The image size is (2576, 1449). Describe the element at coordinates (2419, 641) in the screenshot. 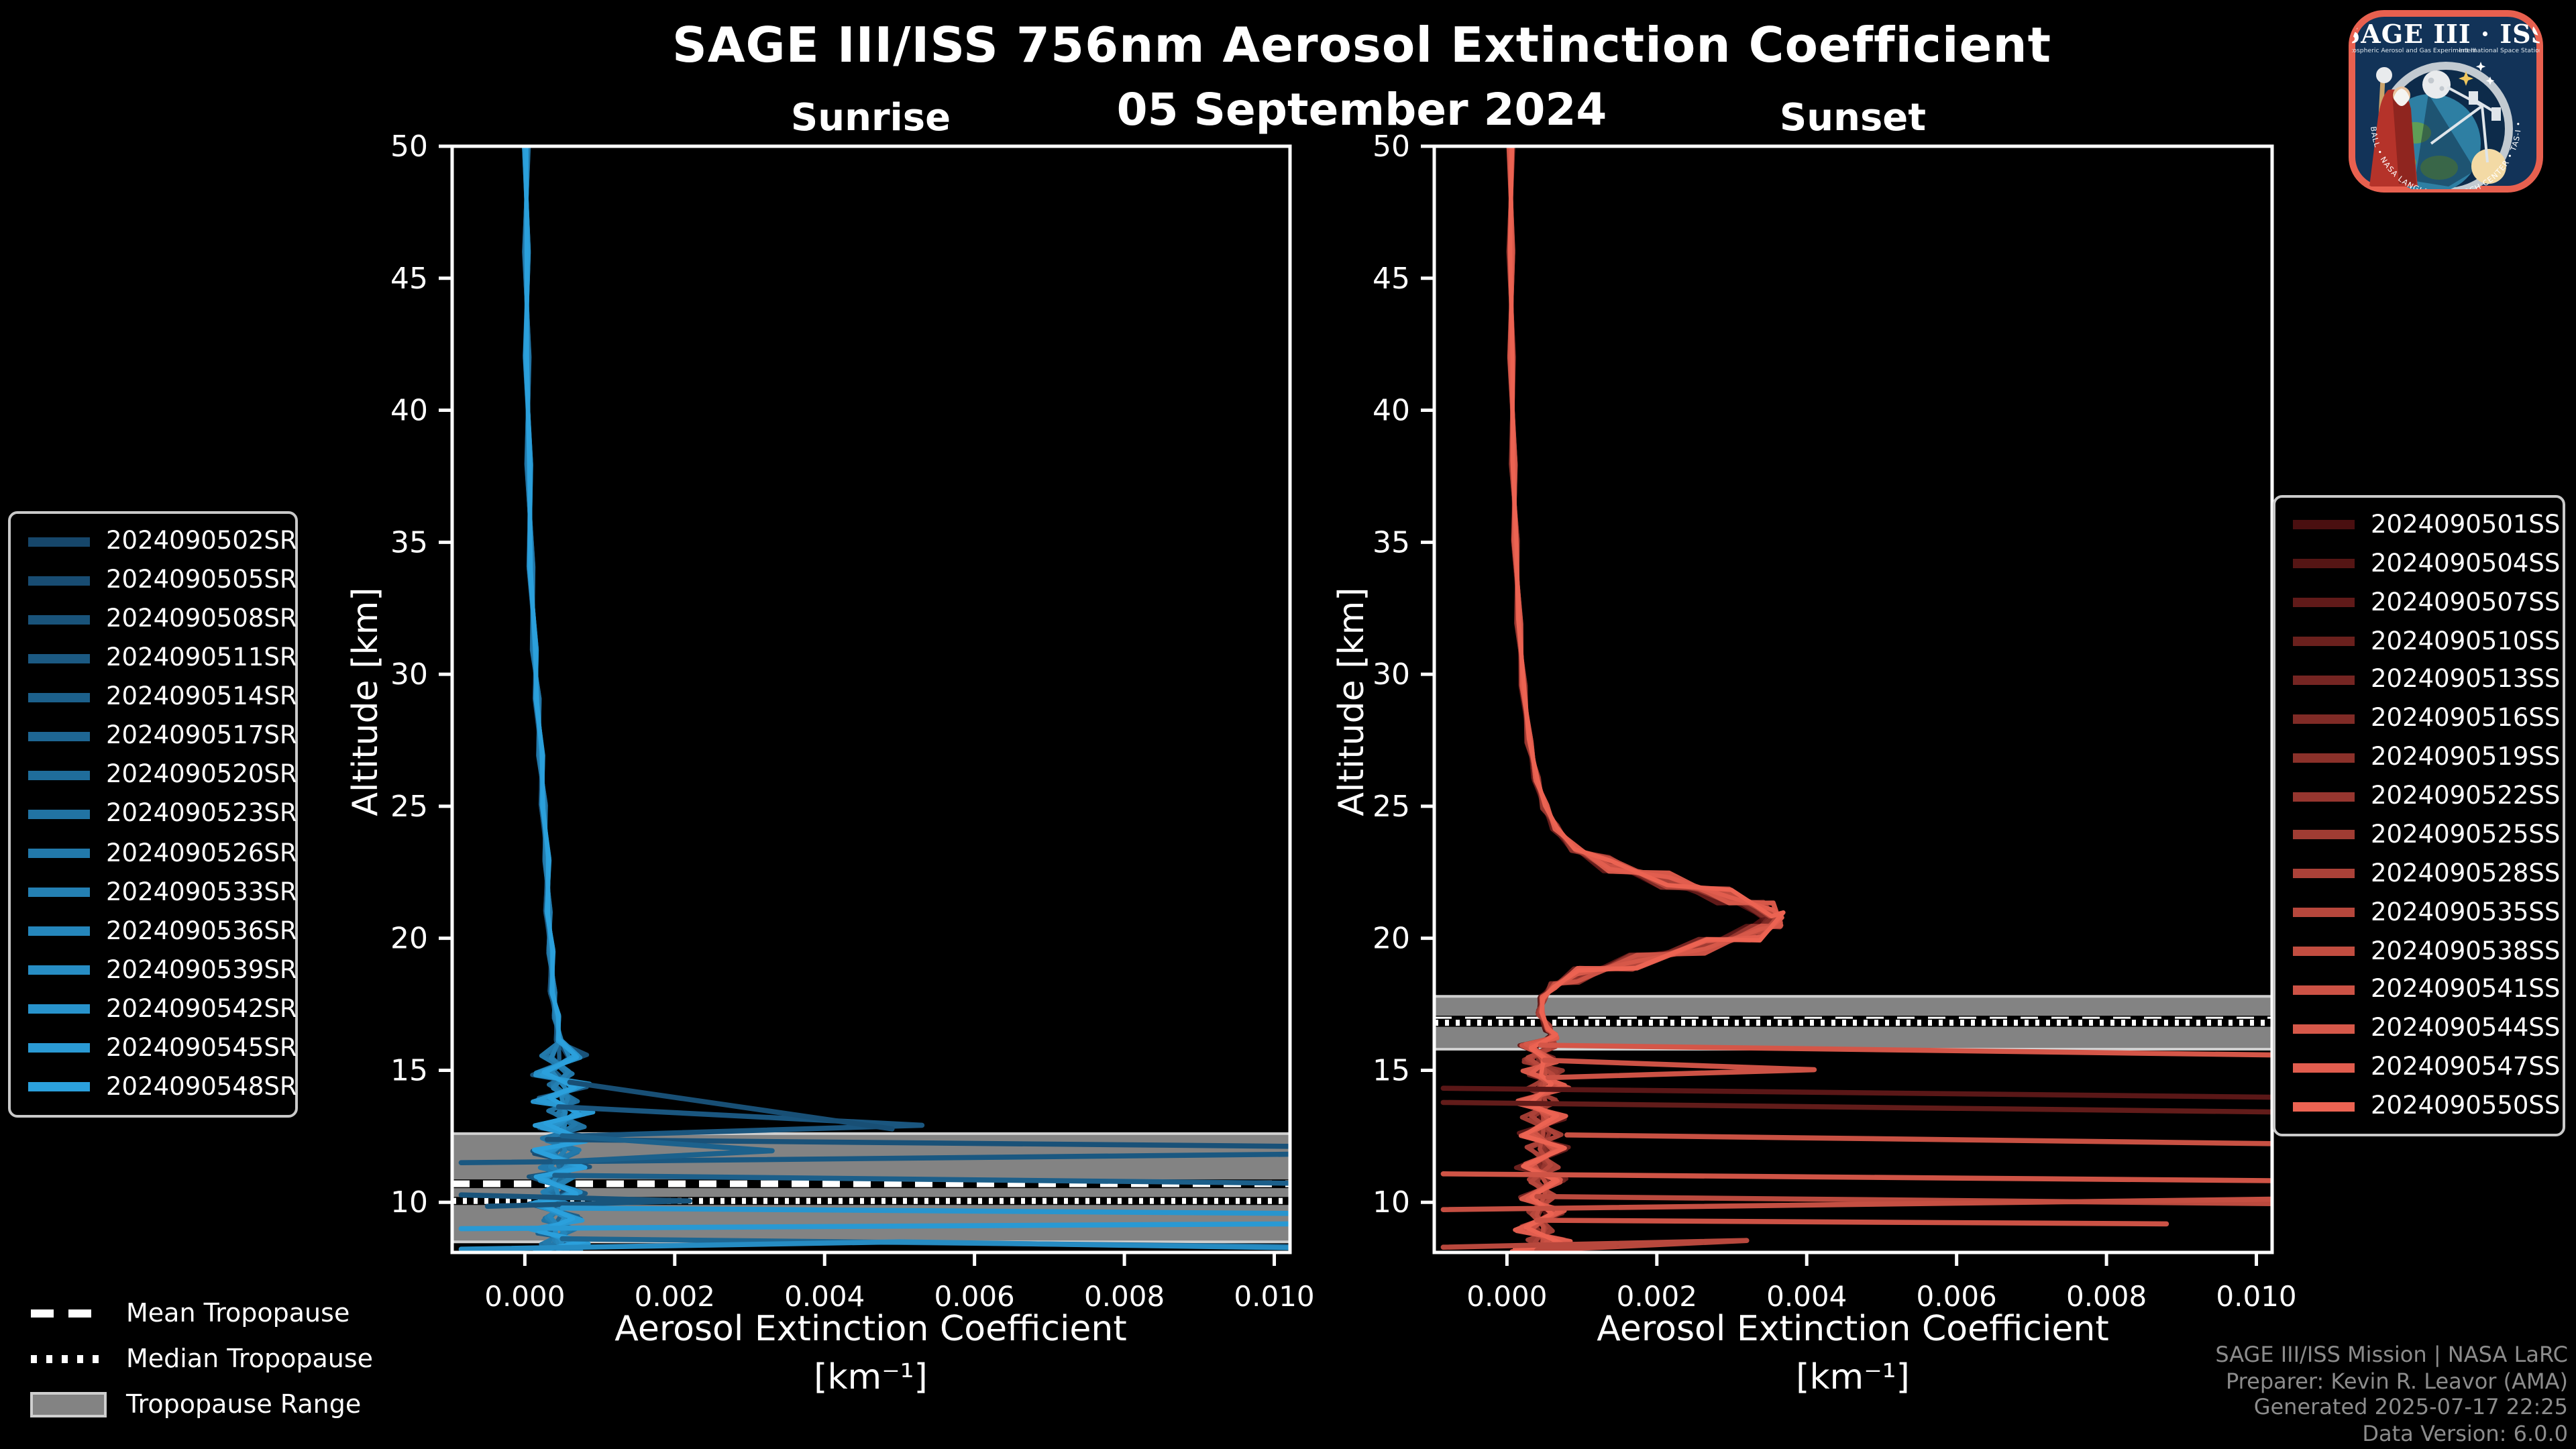

I see `legend-item: 2024090510SS` at that location.